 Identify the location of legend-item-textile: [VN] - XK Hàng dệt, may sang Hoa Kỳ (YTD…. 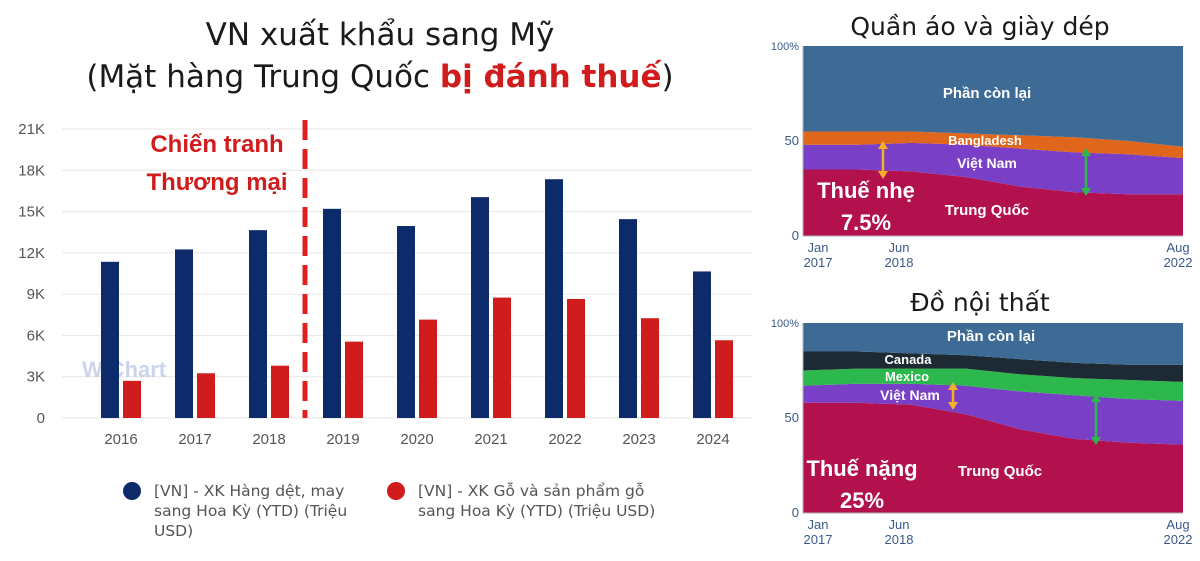
(248, 511).